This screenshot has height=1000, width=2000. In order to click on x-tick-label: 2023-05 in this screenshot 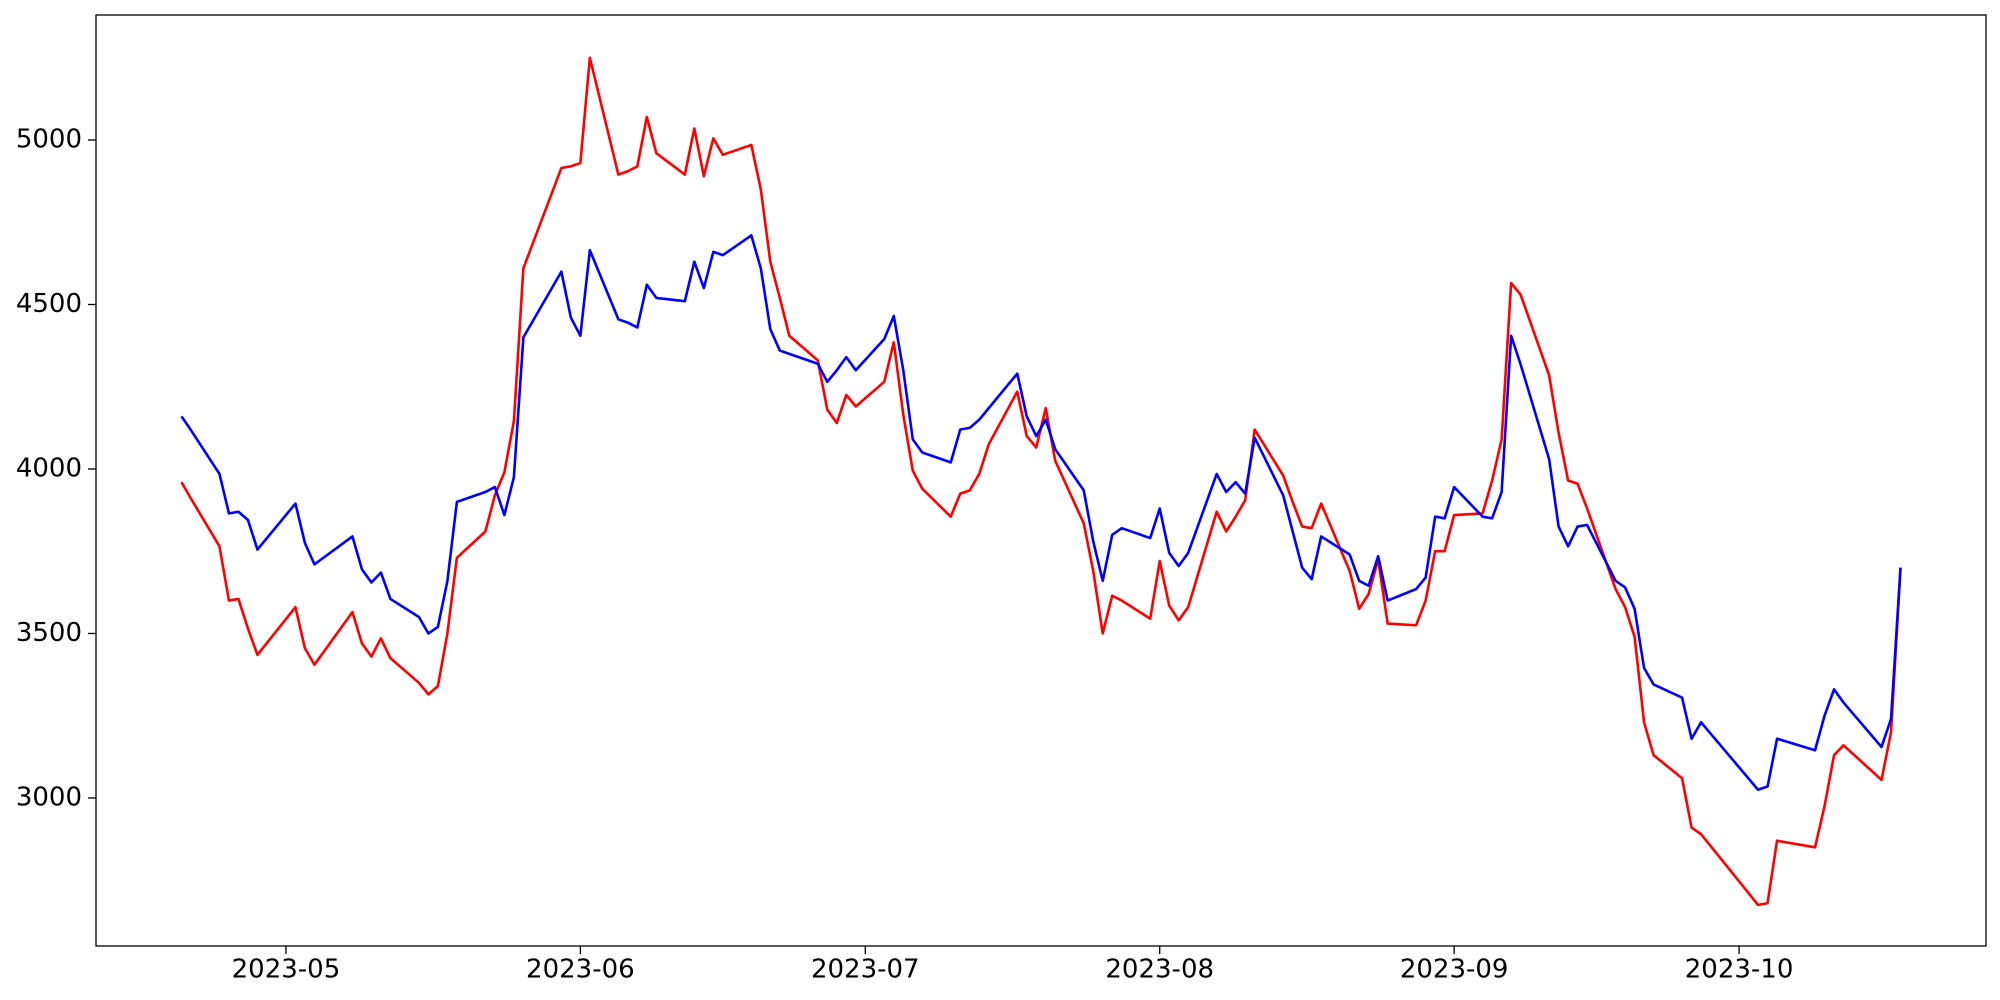, I will do `click(286, 970)`.